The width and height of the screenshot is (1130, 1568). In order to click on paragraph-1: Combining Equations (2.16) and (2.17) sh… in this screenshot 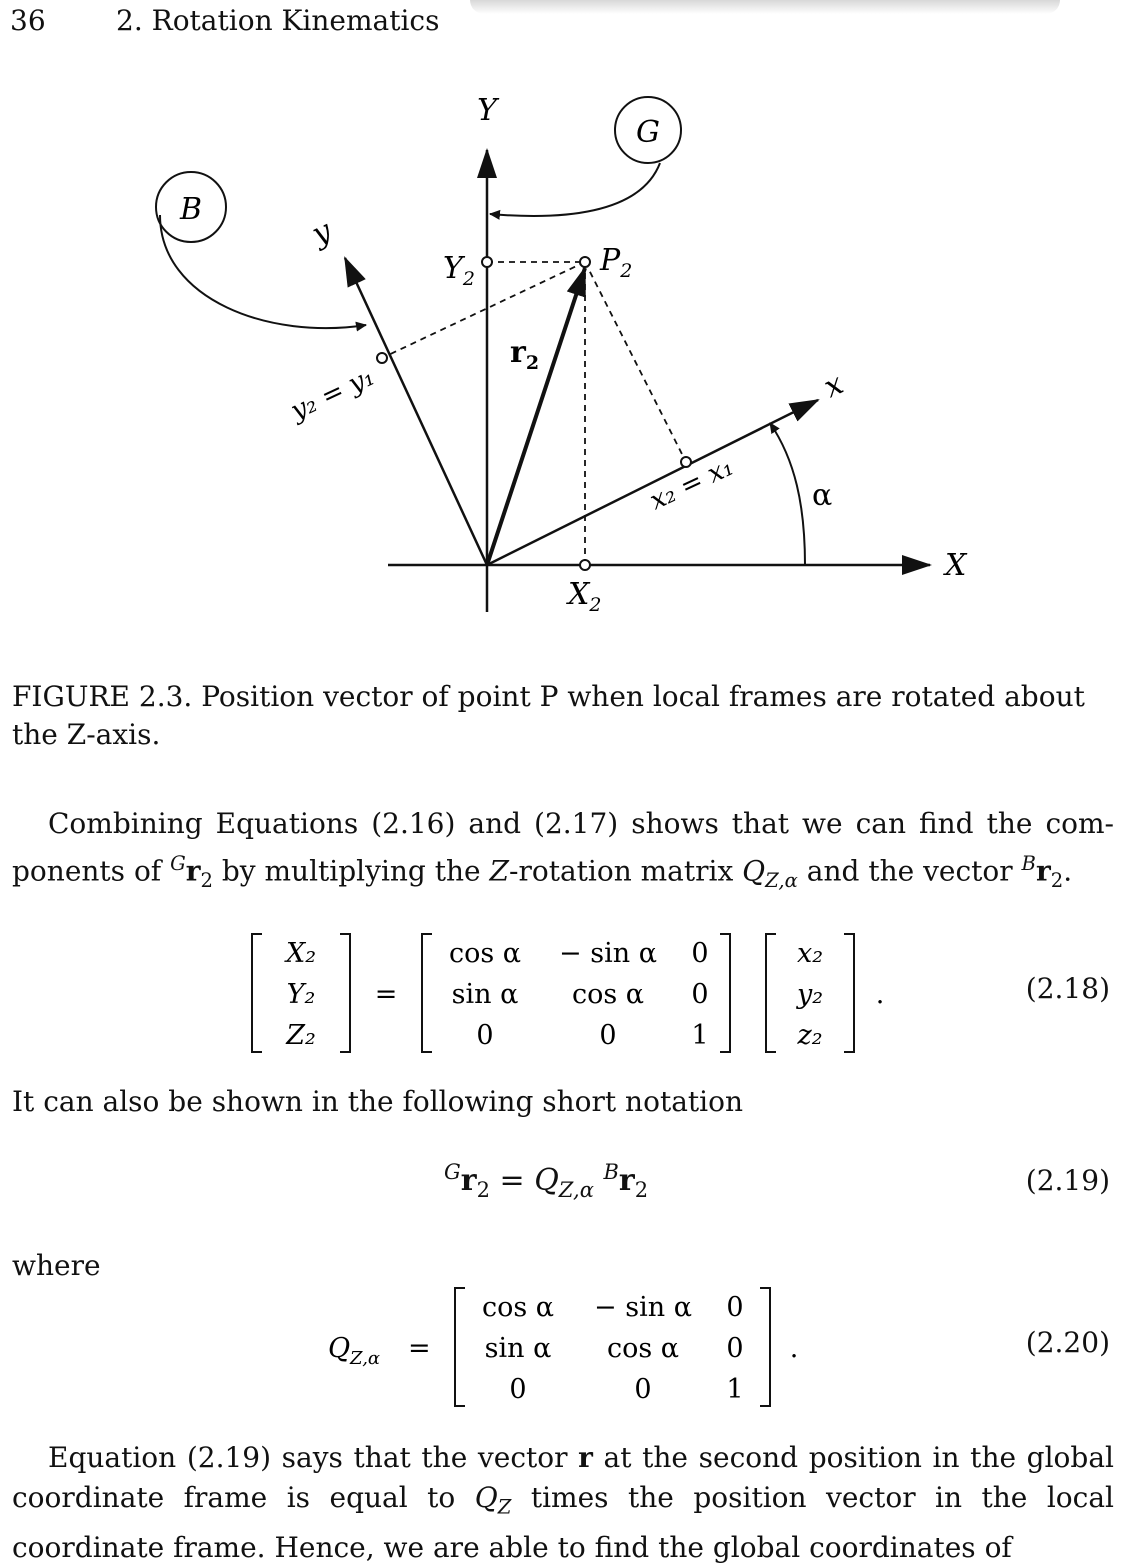, I will do `click(563, 849)`.